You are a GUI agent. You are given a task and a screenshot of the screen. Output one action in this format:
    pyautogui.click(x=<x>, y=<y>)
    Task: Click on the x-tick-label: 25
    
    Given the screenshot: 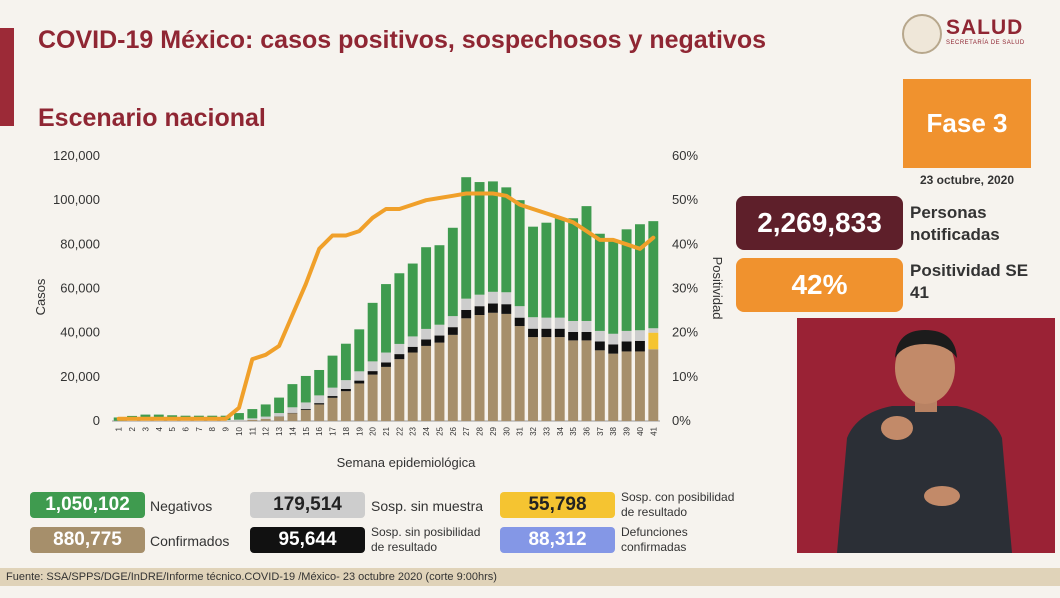 What is the action you would take?
    pyautogui.click(x=439, y=430)
    